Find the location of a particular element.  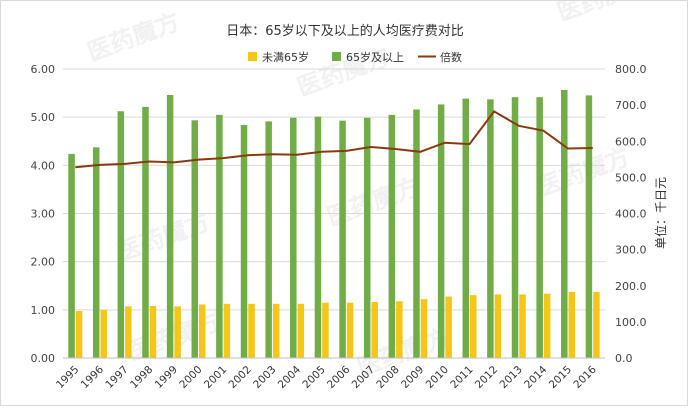

watermark-2: 医药魔方 is located at coordinates (603, 14).